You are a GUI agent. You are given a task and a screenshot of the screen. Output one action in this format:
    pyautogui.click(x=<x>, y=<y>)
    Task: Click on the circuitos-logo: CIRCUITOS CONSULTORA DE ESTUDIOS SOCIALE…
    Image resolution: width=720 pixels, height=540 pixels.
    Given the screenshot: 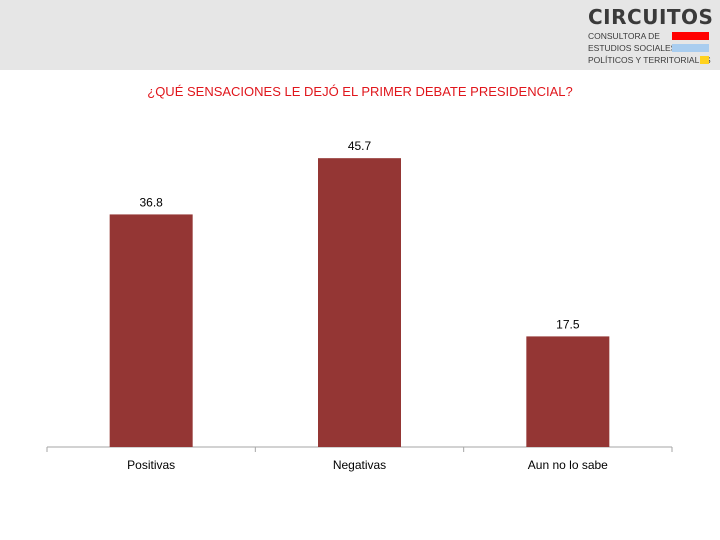 What is the action you would take?
    pyautogui.click(x=651, y=35)
    